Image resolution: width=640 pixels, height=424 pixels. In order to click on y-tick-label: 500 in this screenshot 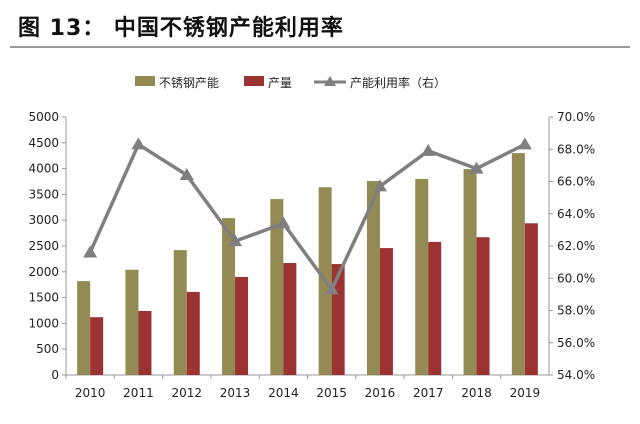, I will do `click(47, 349)`.